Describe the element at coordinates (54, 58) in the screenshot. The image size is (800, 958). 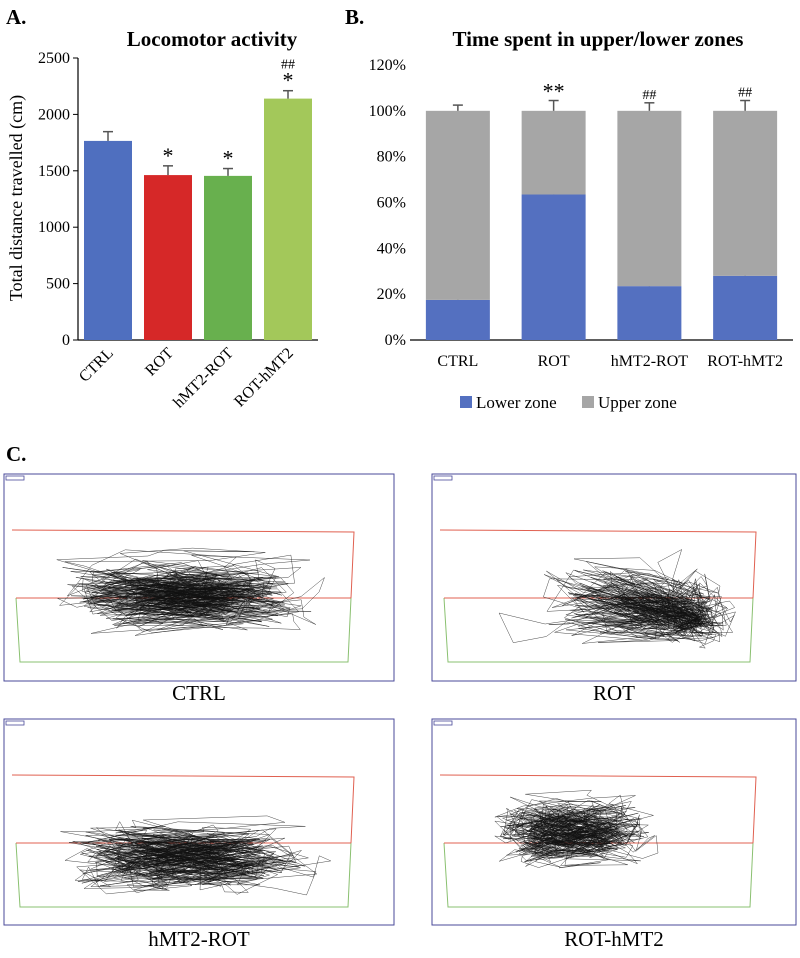
I see `chart-a-ytick-label: 2500` at that location.